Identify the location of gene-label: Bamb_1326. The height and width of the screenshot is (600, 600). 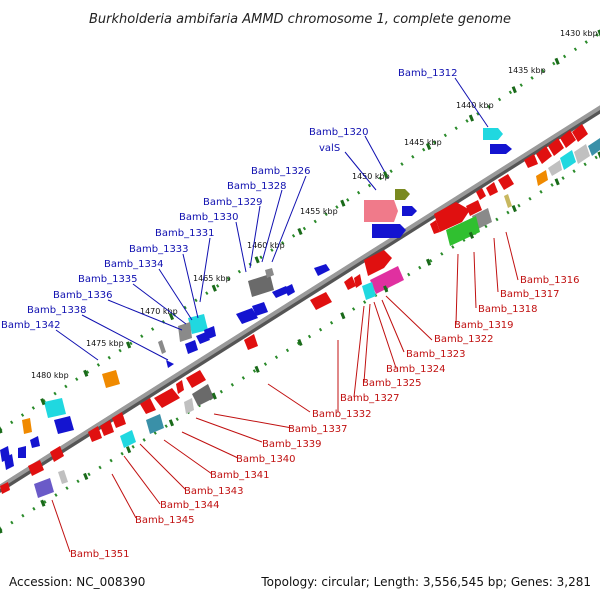
(281, 171).